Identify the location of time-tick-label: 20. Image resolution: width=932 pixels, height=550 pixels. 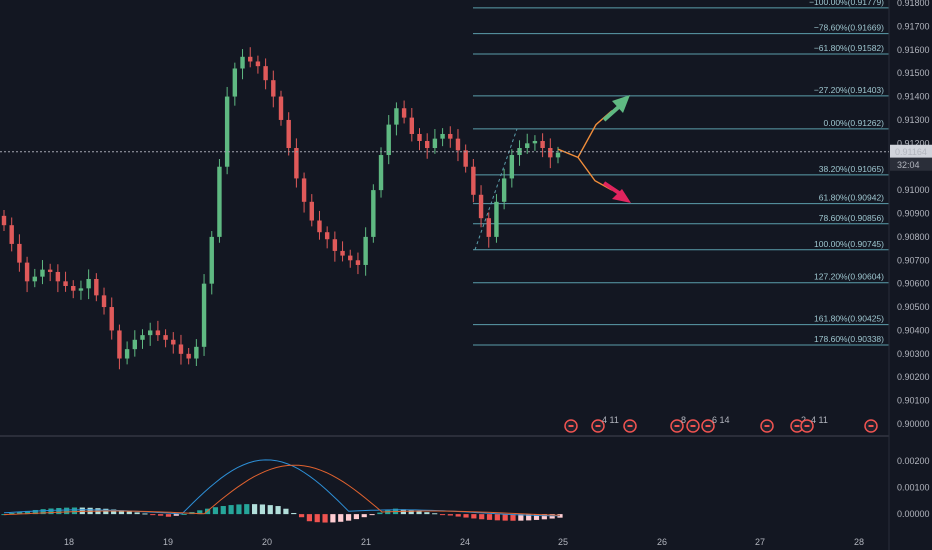
(267, 542).